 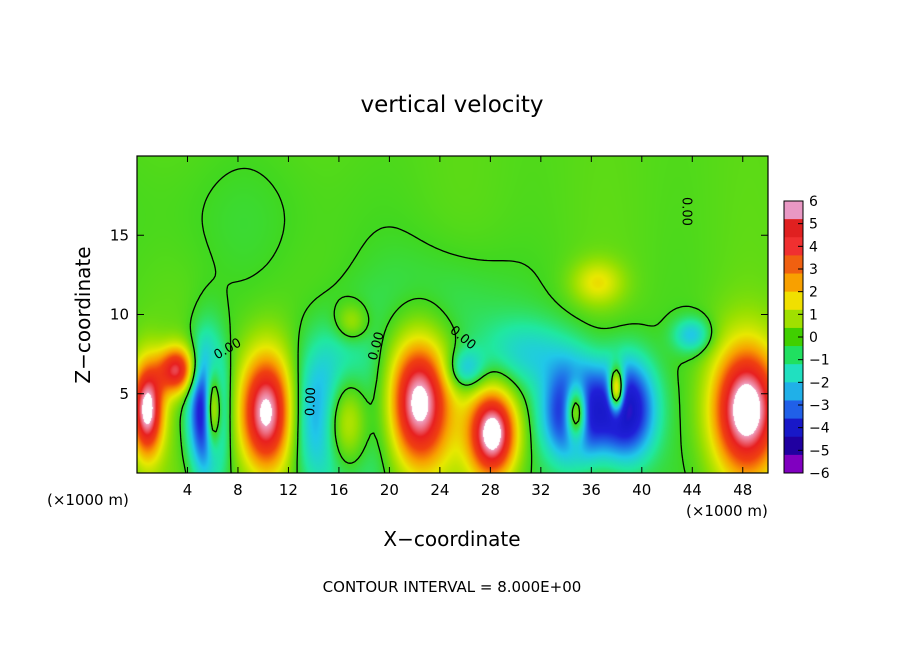 I want to click on colorbar-label-8: −2, so click(x=819, y=383).